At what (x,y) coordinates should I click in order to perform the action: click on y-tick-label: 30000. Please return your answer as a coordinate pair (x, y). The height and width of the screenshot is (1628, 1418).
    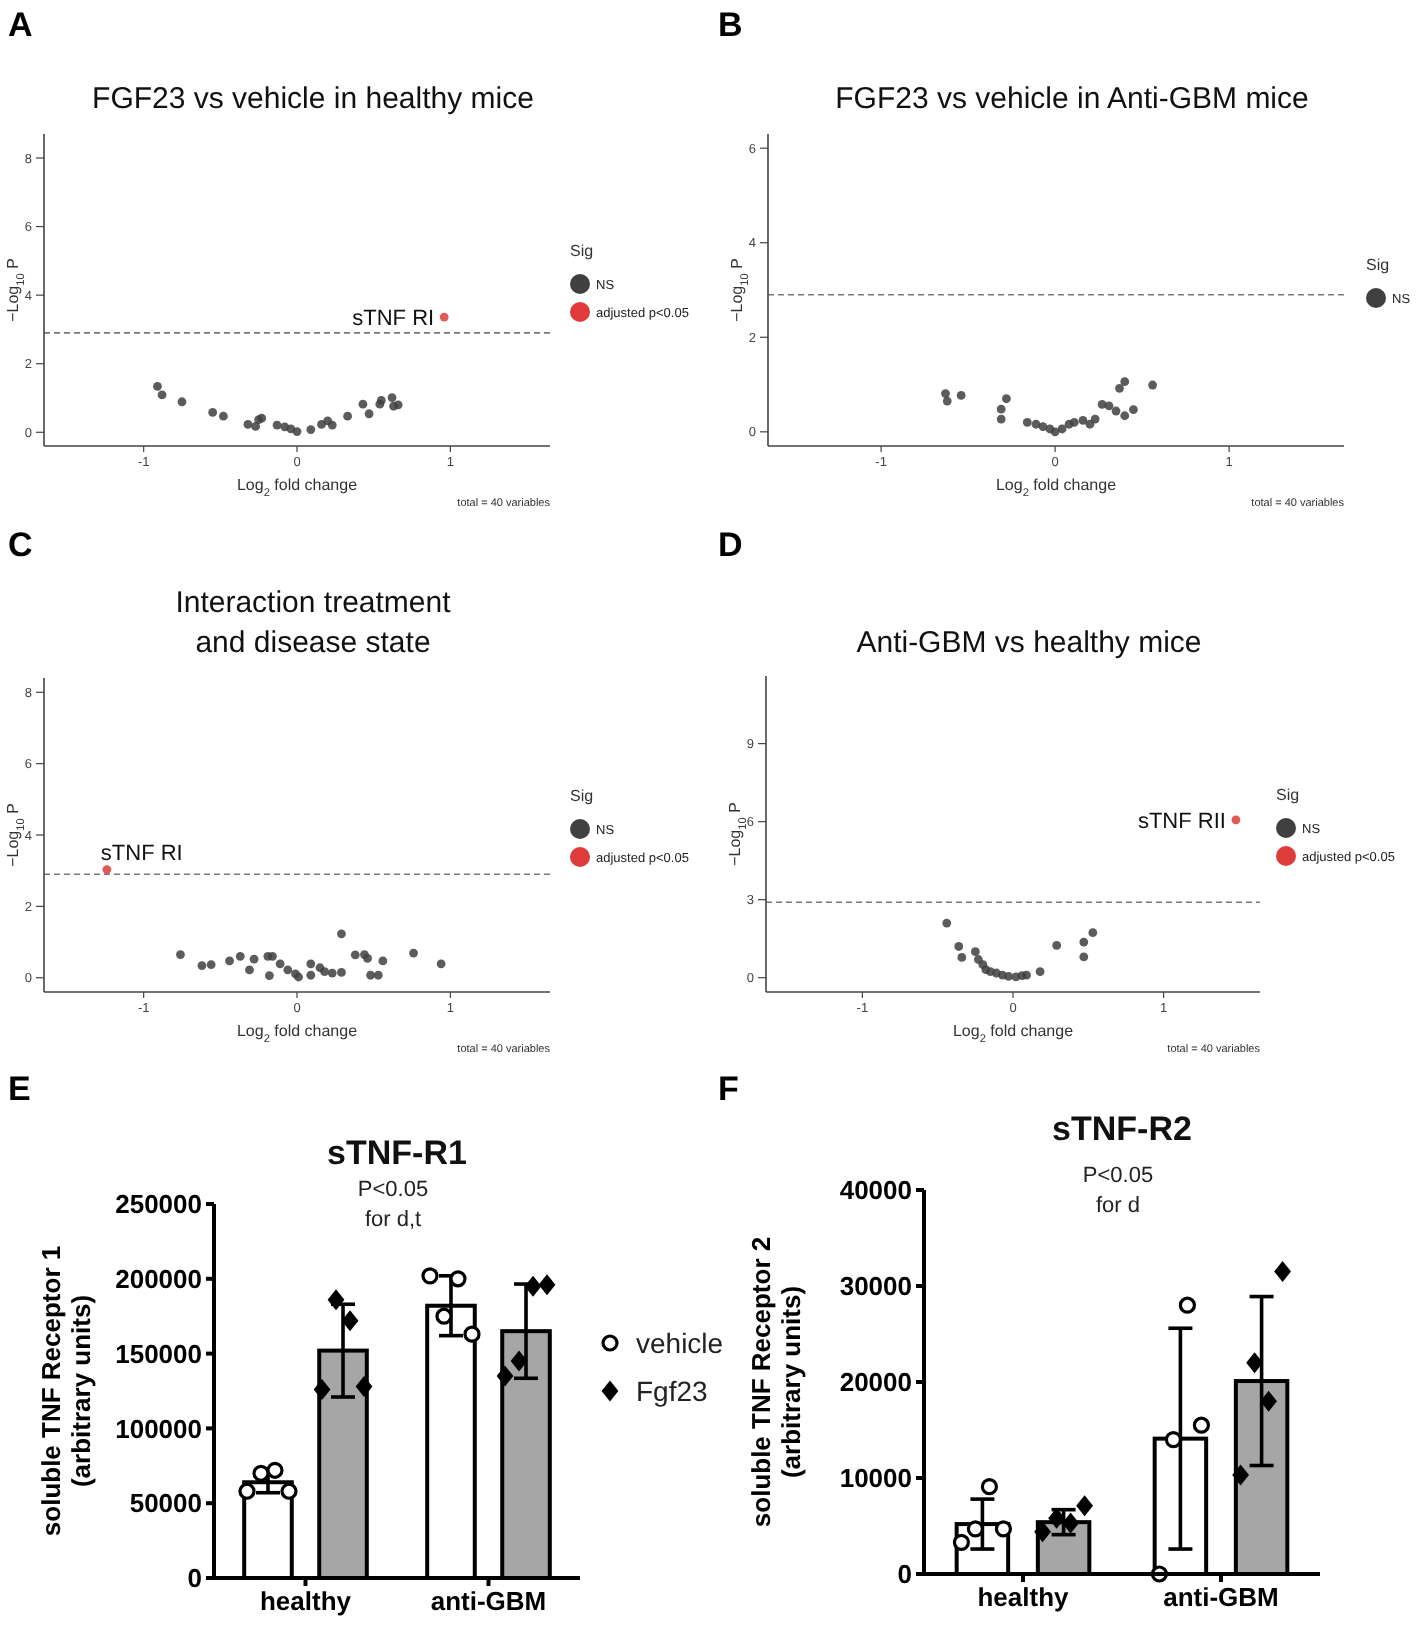
    Looking at the image, I should click on (875, 1286).